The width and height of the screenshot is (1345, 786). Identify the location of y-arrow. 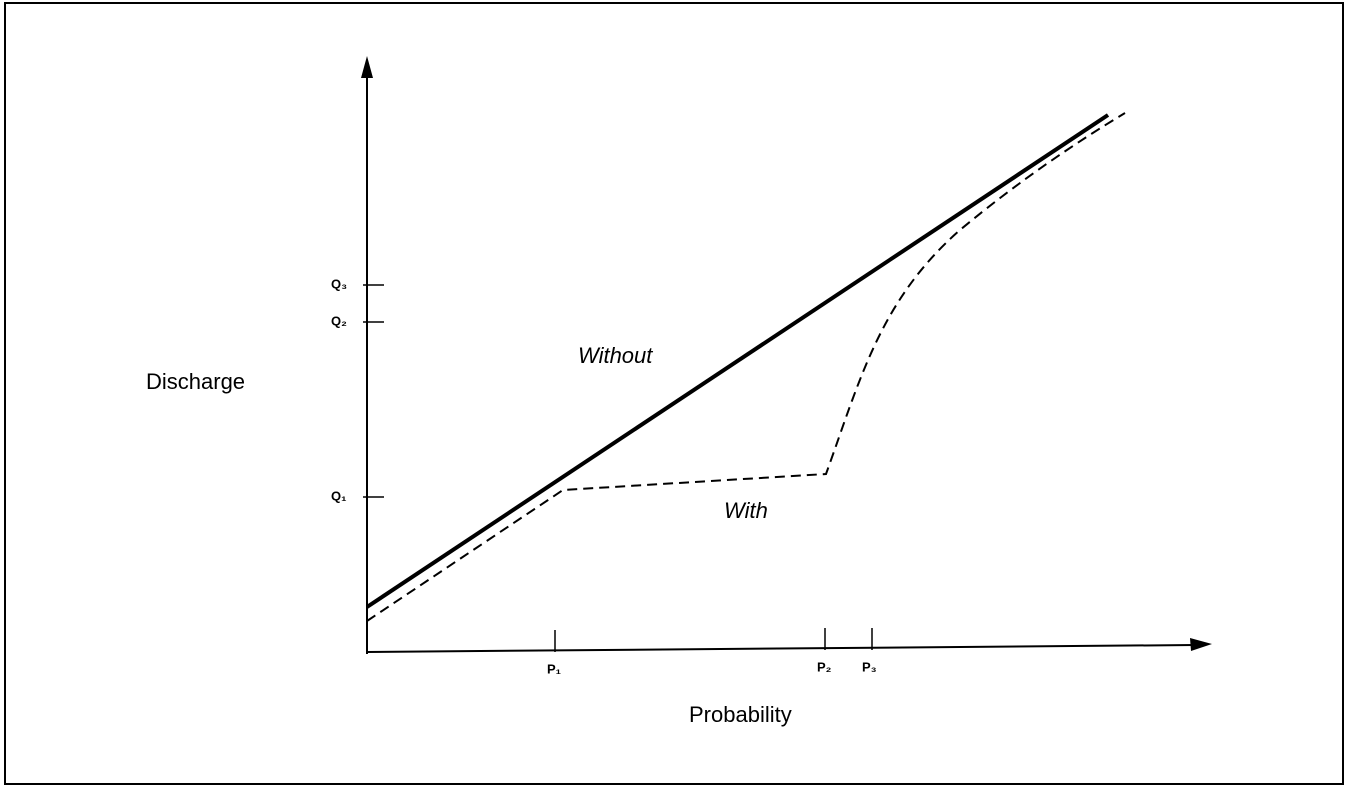
(367, 67).